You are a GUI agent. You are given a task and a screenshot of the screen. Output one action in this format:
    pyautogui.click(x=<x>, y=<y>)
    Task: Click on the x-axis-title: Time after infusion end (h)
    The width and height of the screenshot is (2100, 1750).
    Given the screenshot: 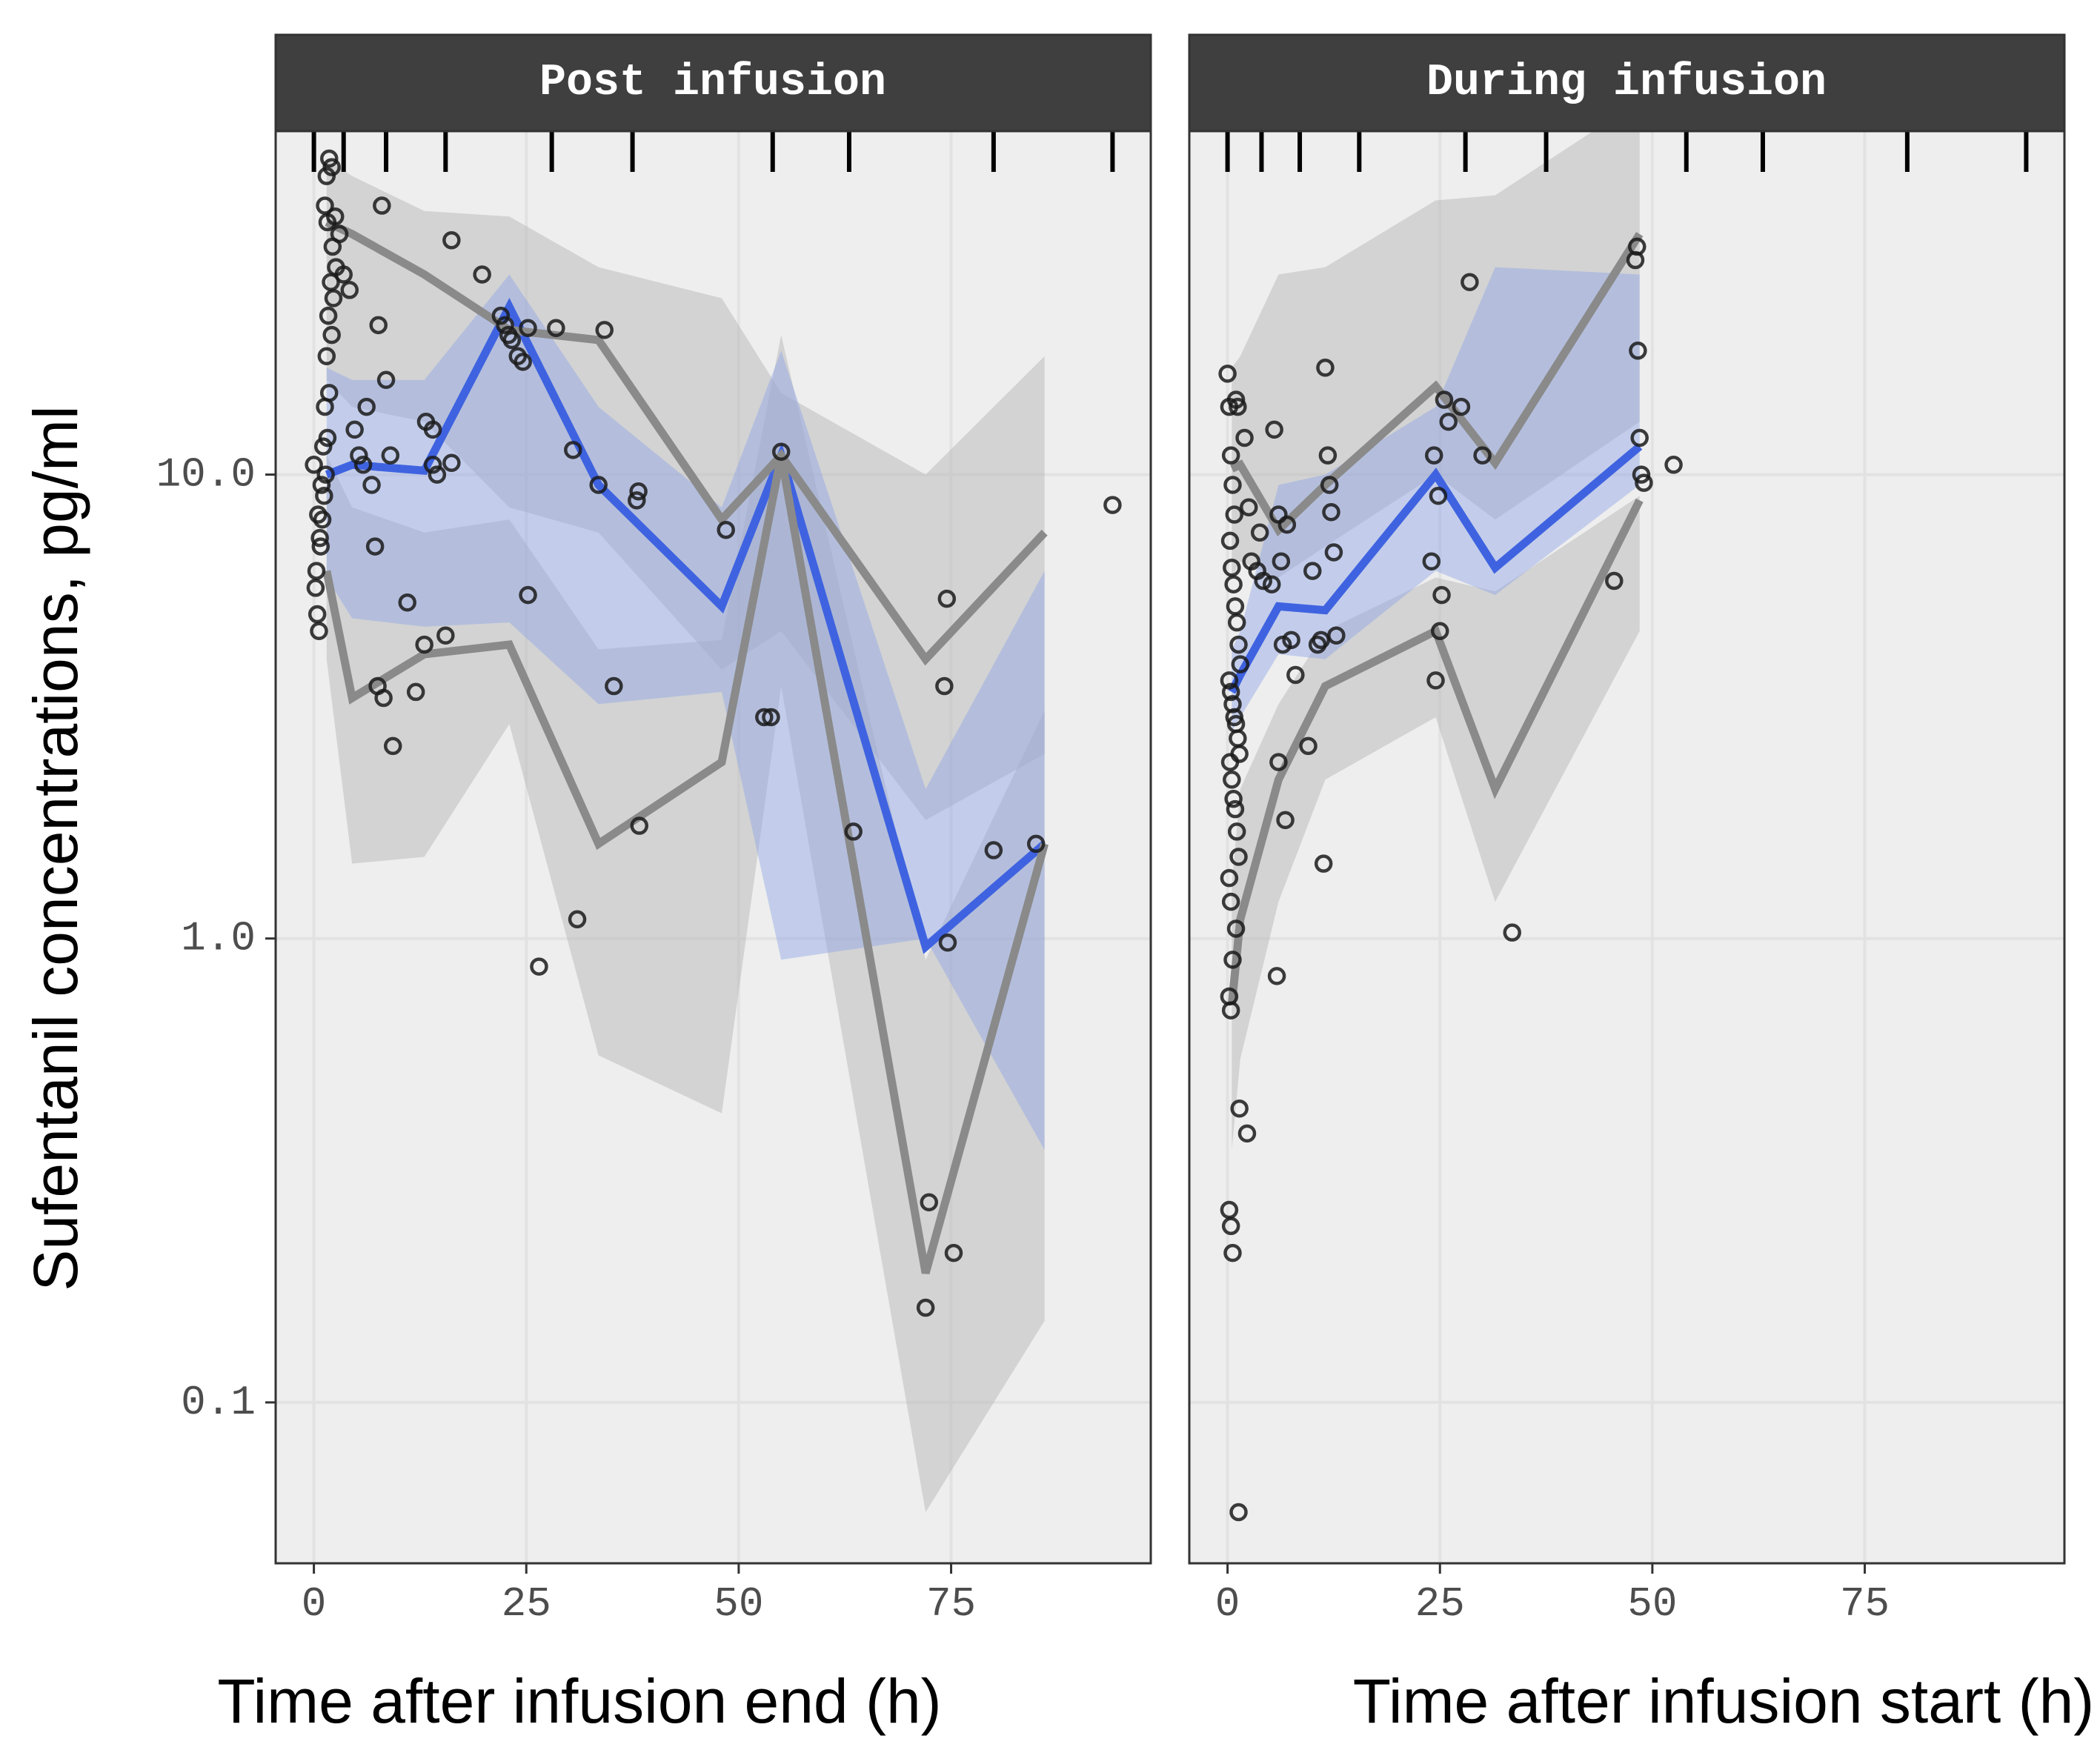 What is the action you would take?
    pyautogui.click(x=579, y=1701)
    